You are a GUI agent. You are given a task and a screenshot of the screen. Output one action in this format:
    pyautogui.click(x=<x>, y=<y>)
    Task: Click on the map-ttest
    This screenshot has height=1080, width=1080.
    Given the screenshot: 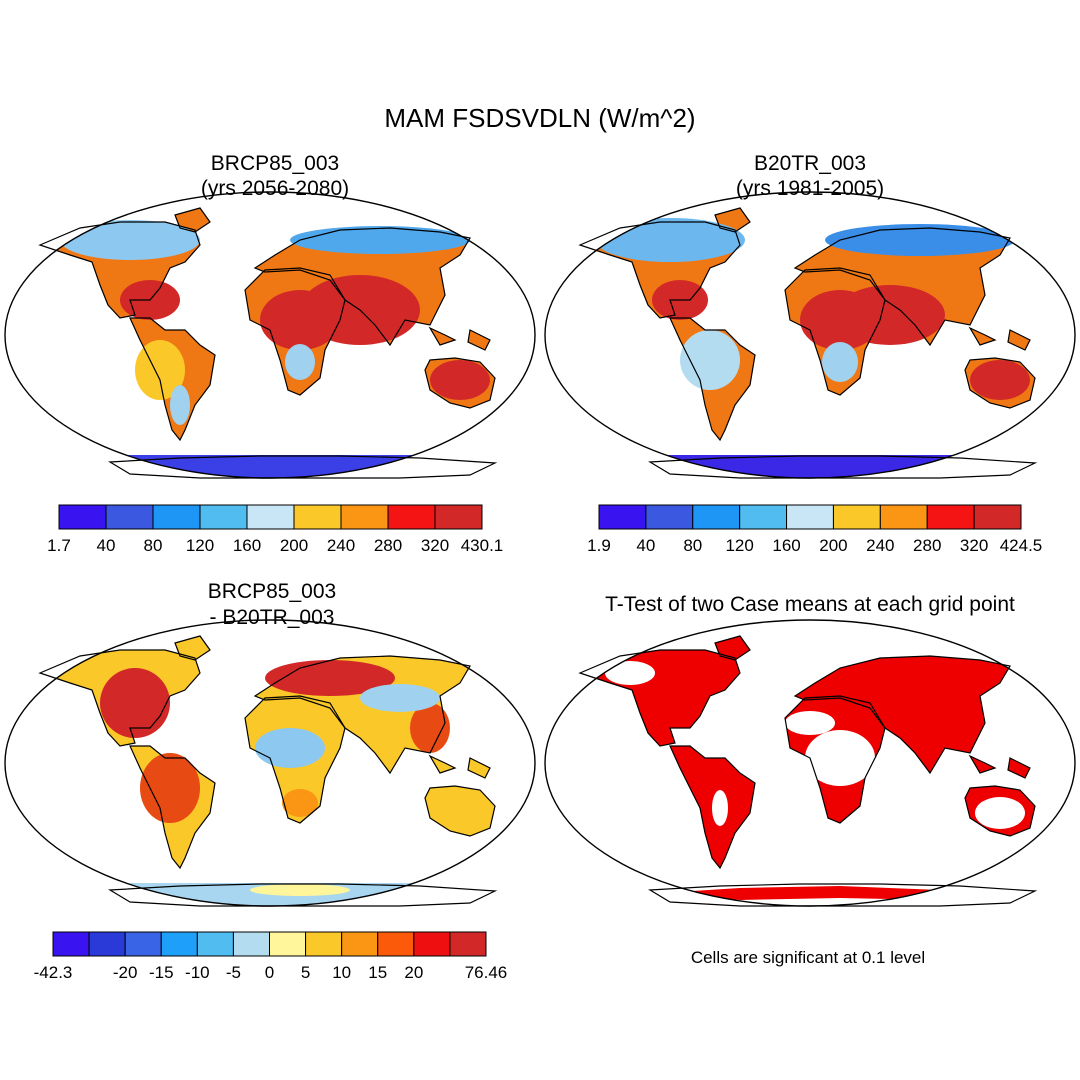 What is the action you would take?
    pyautogui.click(x=810, y=763)
    